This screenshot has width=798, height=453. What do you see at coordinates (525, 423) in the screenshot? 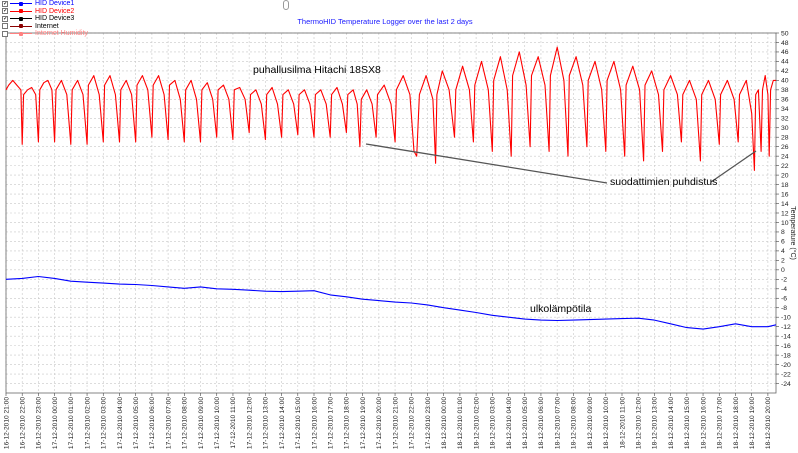
I see `x-tick-label: 18-12-2010 05:00` at bounding box center [525, 423].